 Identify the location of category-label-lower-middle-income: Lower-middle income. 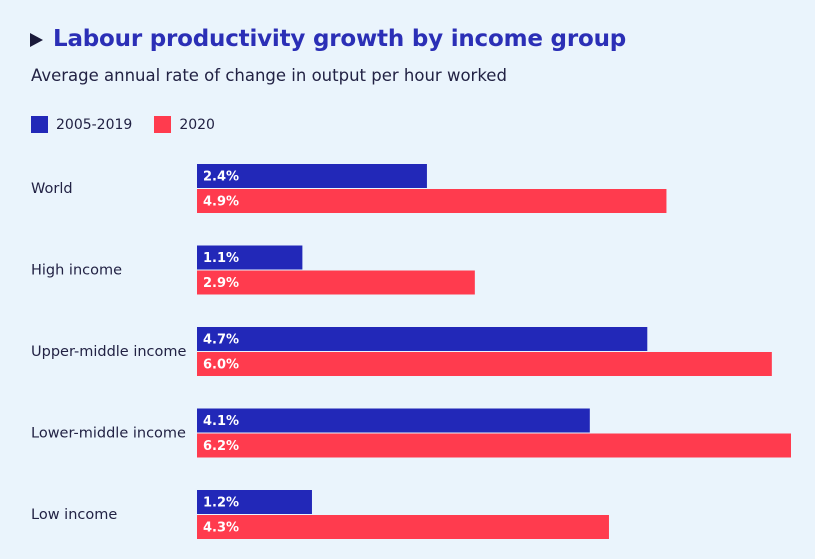
(108, 434).